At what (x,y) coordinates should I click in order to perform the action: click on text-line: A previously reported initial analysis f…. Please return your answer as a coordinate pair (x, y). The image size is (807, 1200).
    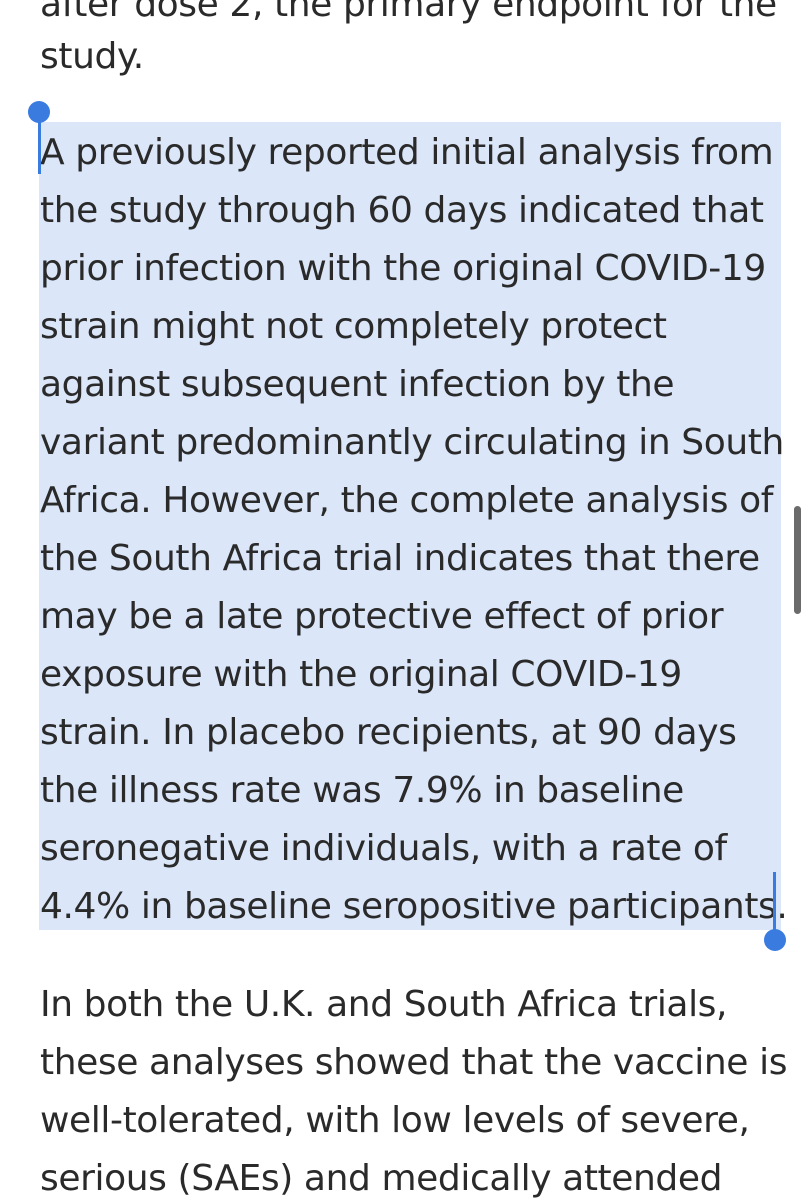
    Looking at the image, I should click on (407, 152).